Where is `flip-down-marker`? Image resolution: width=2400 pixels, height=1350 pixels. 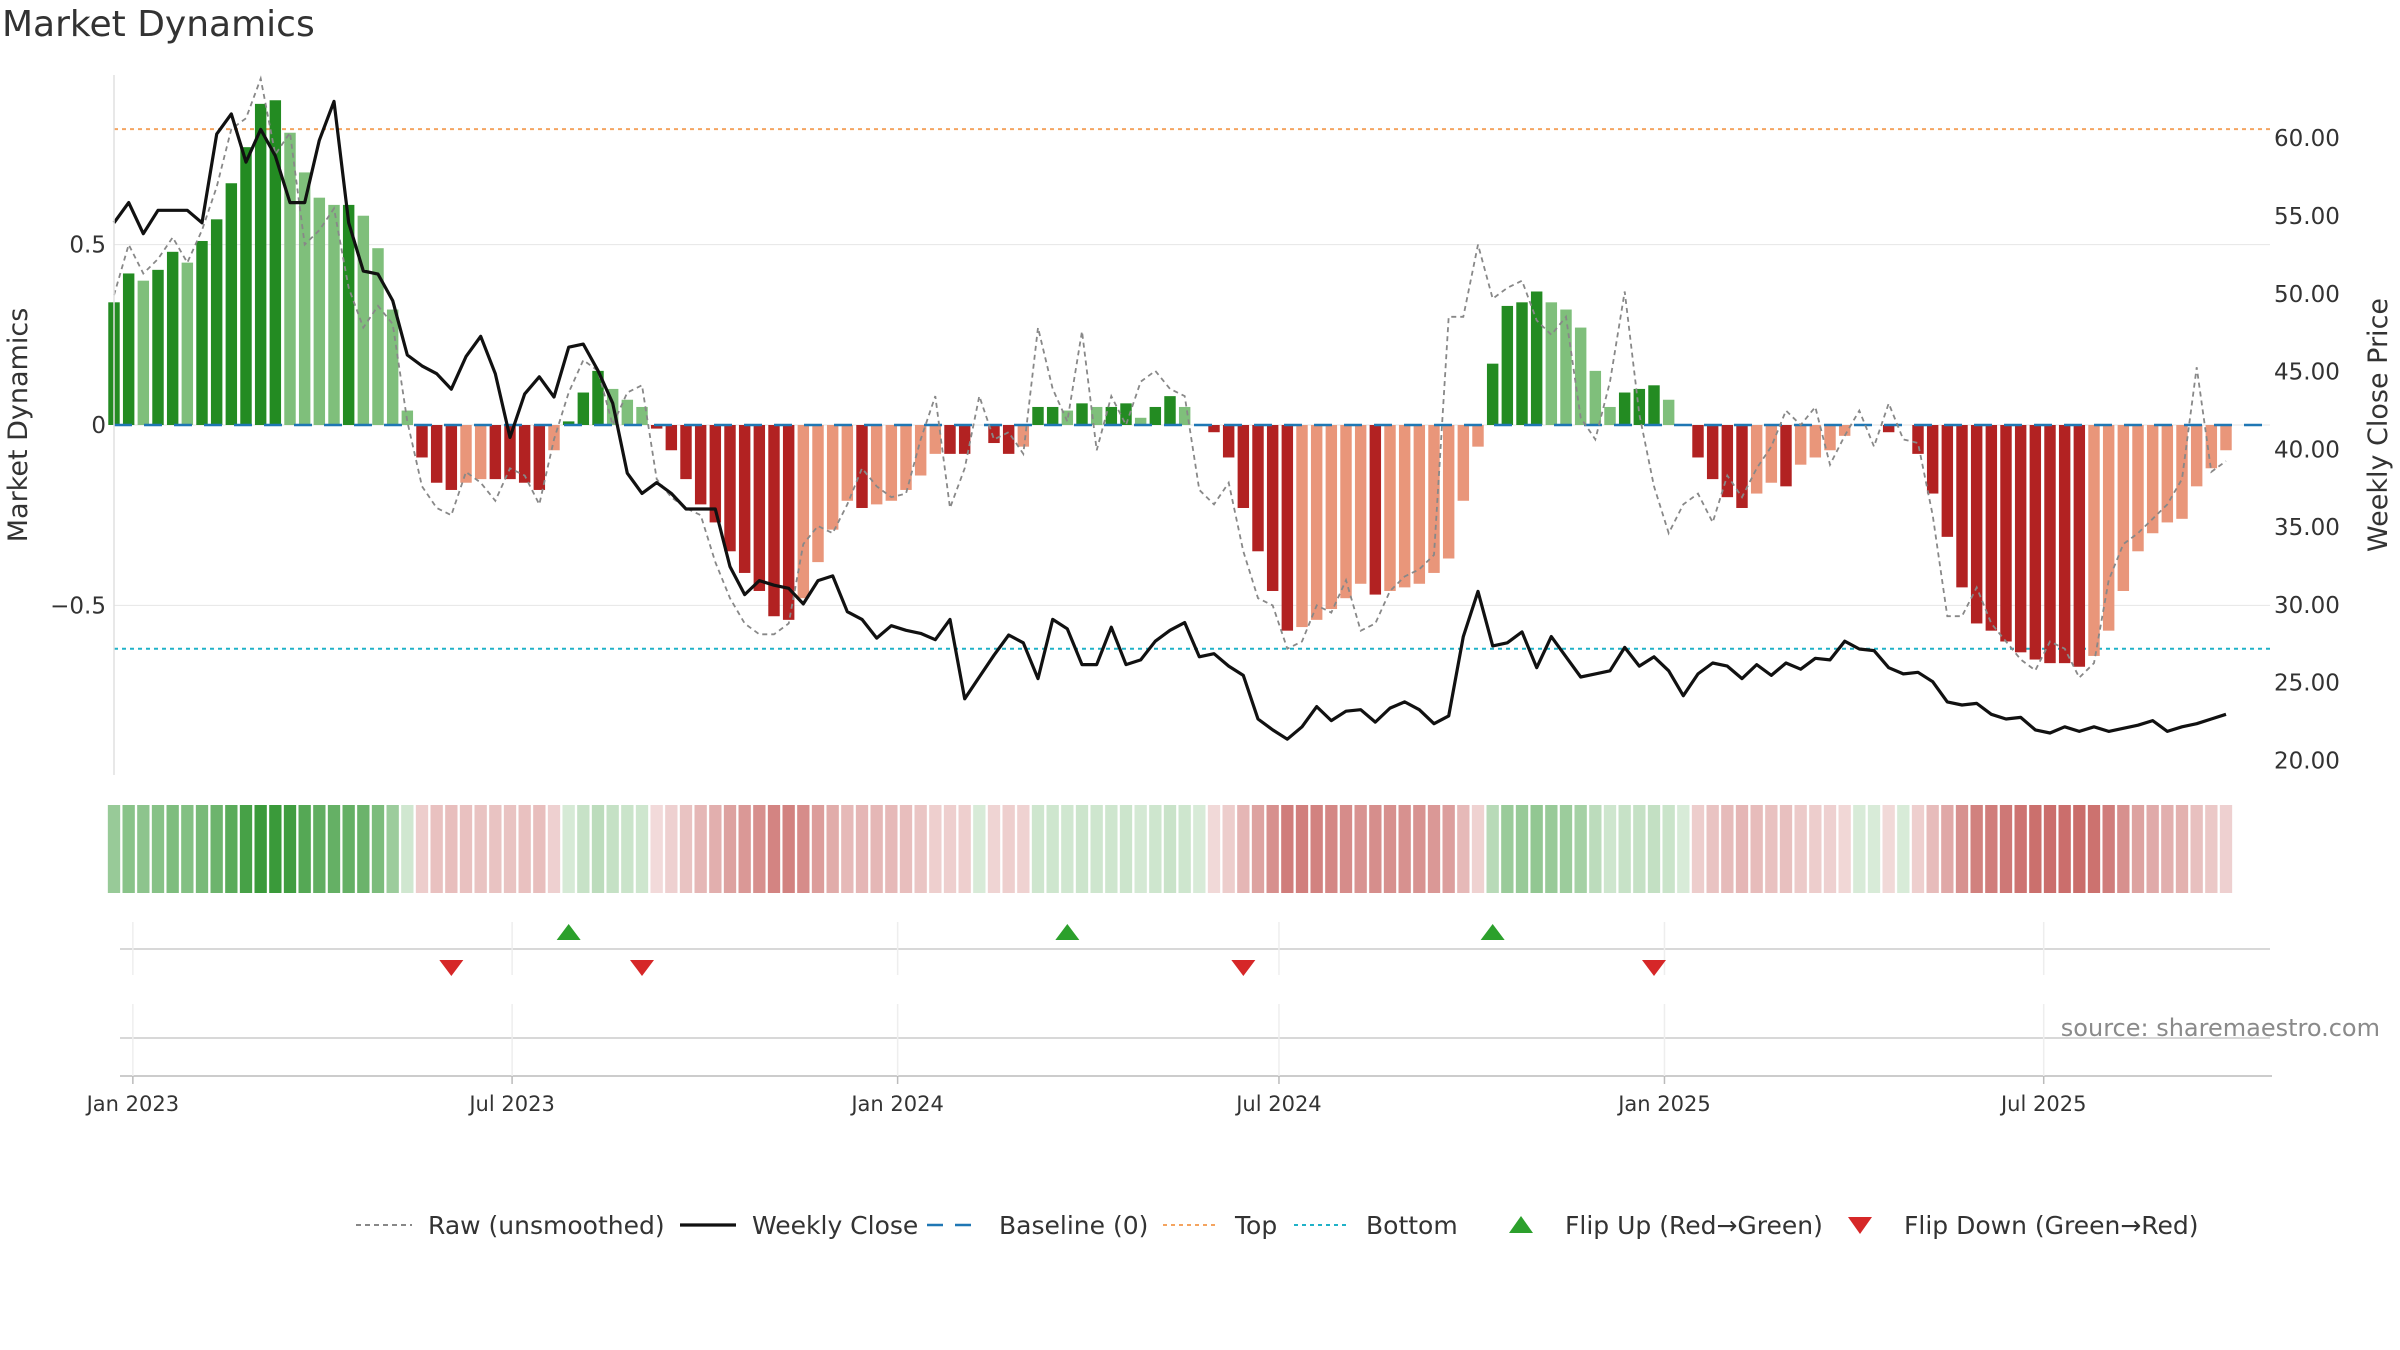
flip-down-marker is located at coordinates (1654, 968).